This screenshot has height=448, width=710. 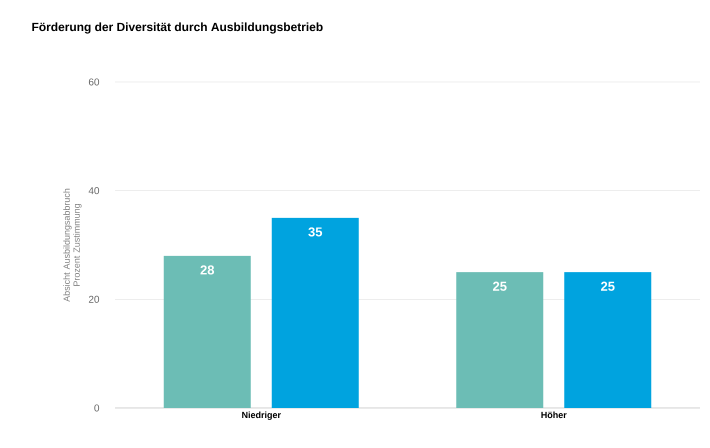 What do you see at coordinates (94, 190) in the screenshot?
I see `y-tick-label: 40` at bounding box center [94, 190].